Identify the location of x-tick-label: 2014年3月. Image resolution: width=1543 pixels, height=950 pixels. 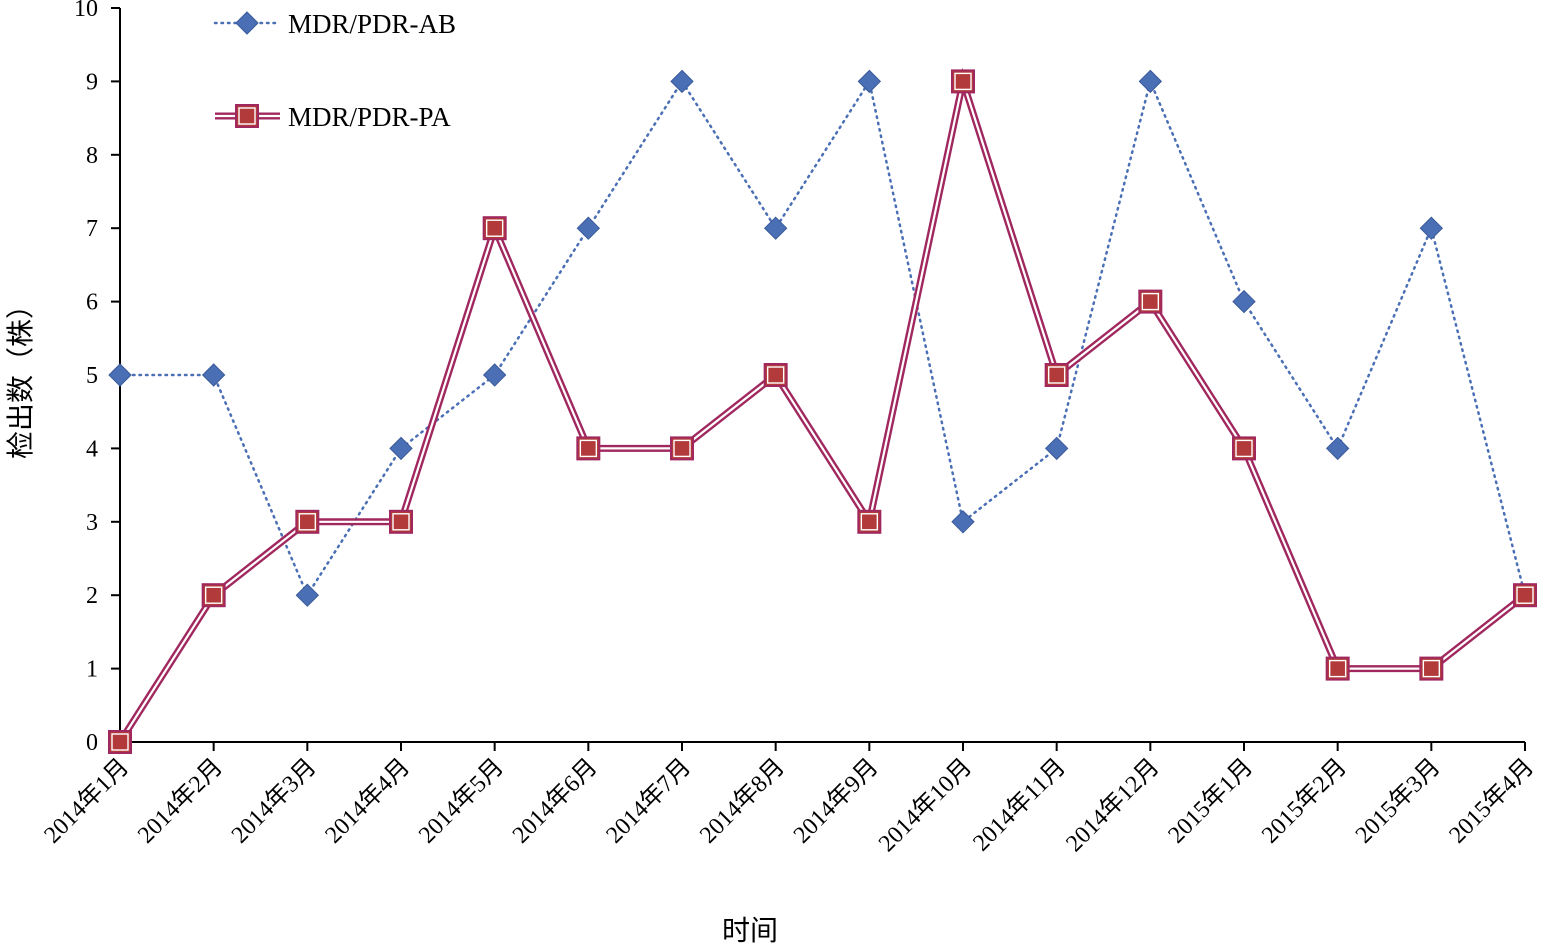
(273, 800).